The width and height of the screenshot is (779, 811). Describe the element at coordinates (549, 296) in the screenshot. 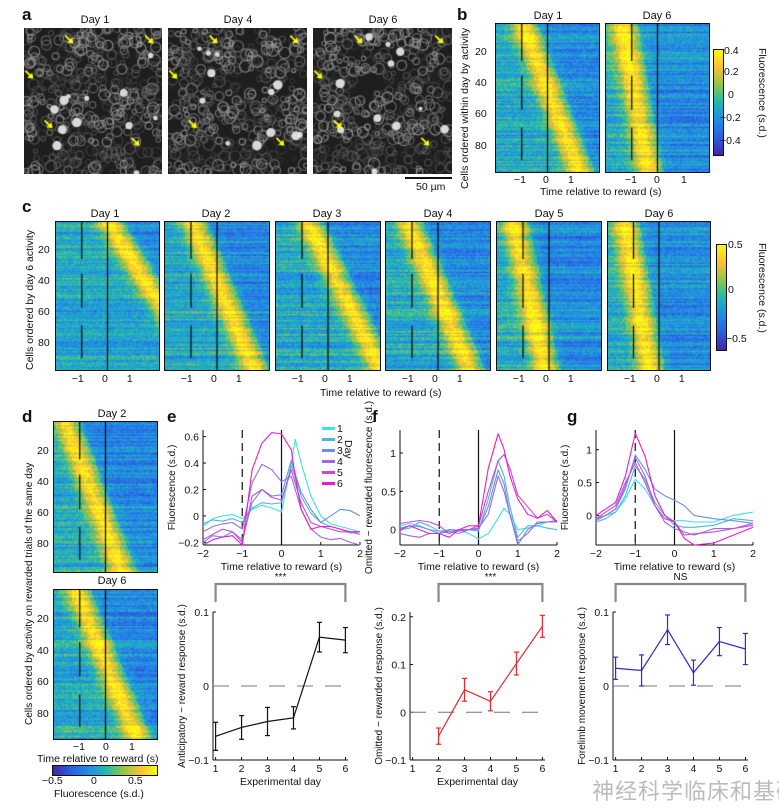

I see `heatmap-c-day5` at that location.